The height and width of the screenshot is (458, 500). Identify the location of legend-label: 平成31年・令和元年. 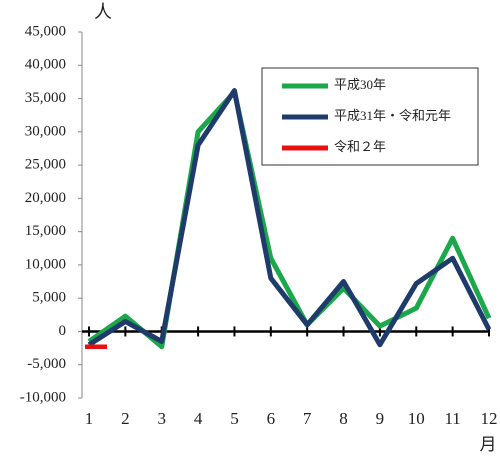
(392, 115).